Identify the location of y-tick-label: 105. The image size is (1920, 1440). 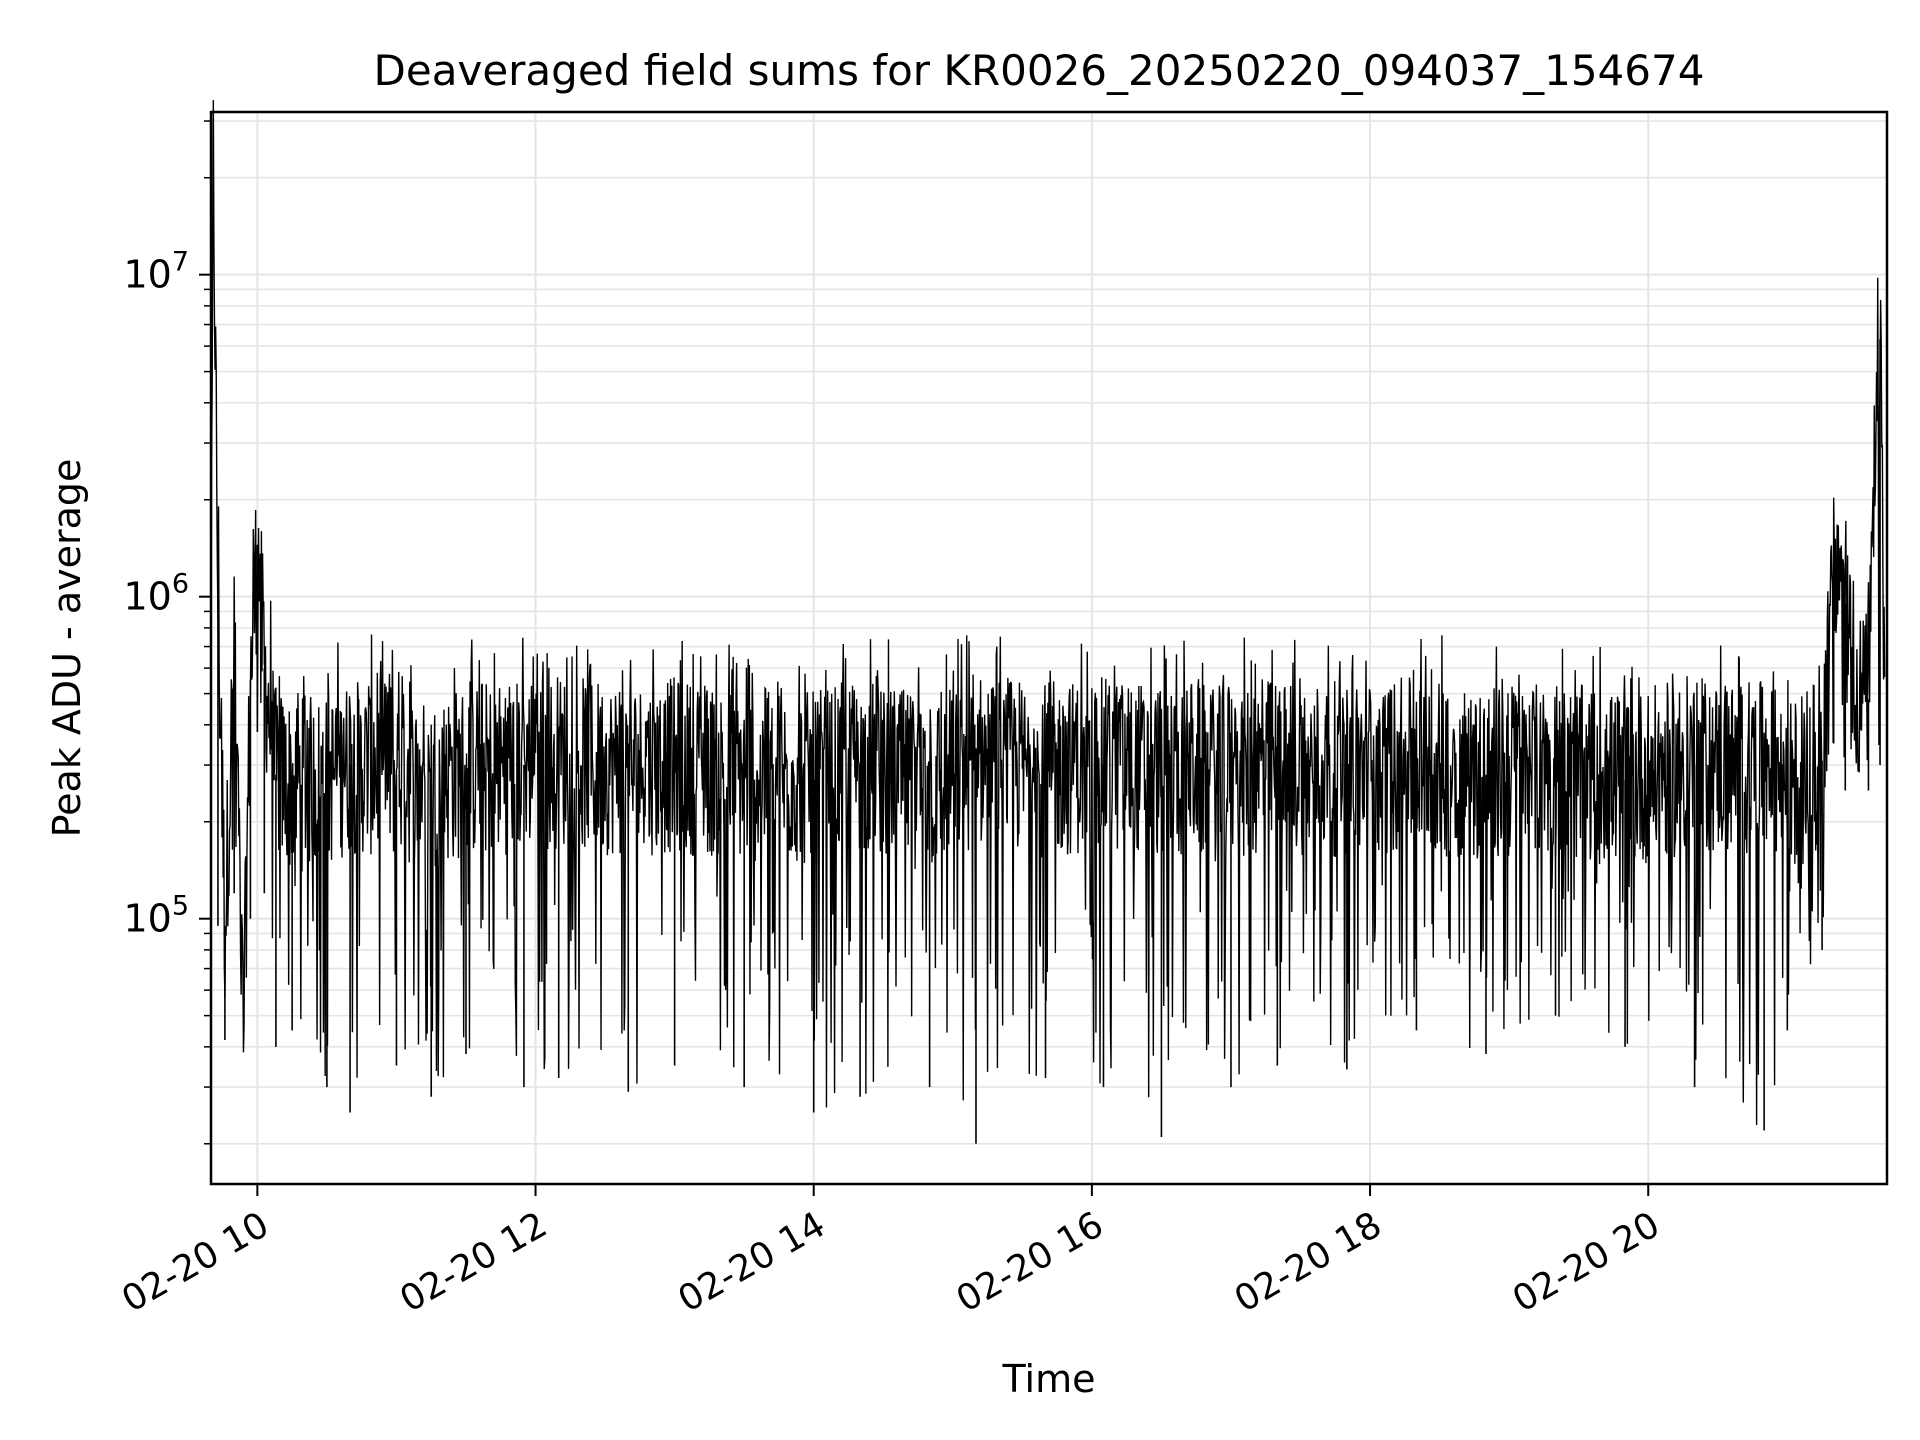
(156, 916).